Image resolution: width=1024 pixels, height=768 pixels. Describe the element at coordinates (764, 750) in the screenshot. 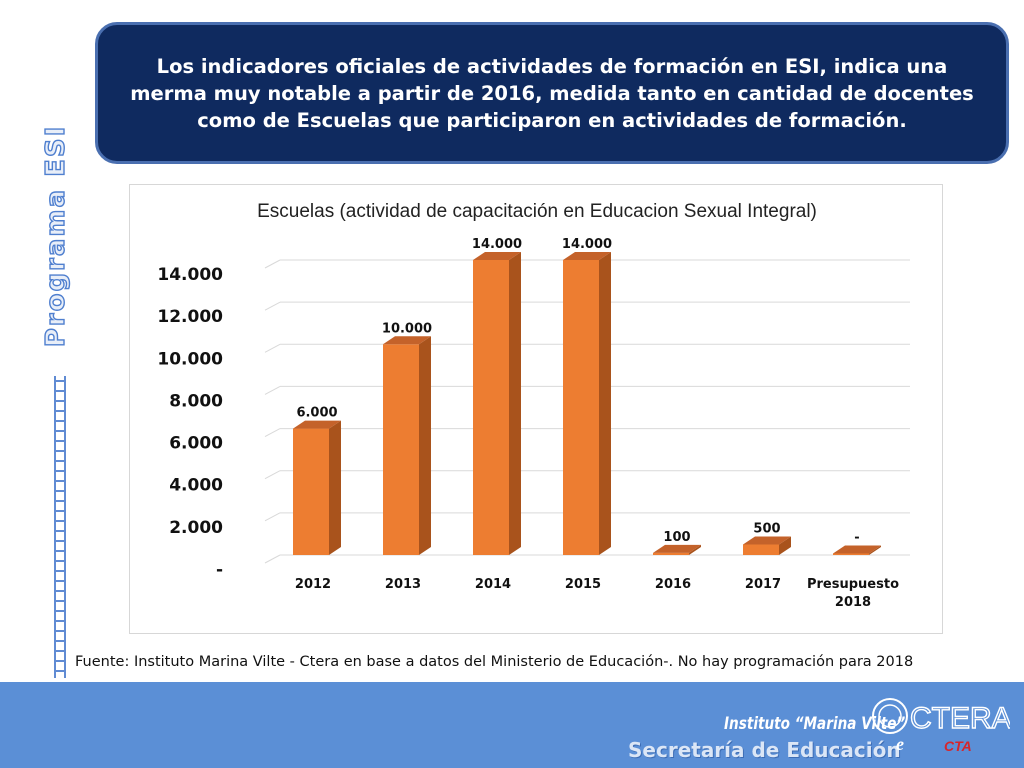

I see `secretaria-name: Secretaría de Educación` at that location.